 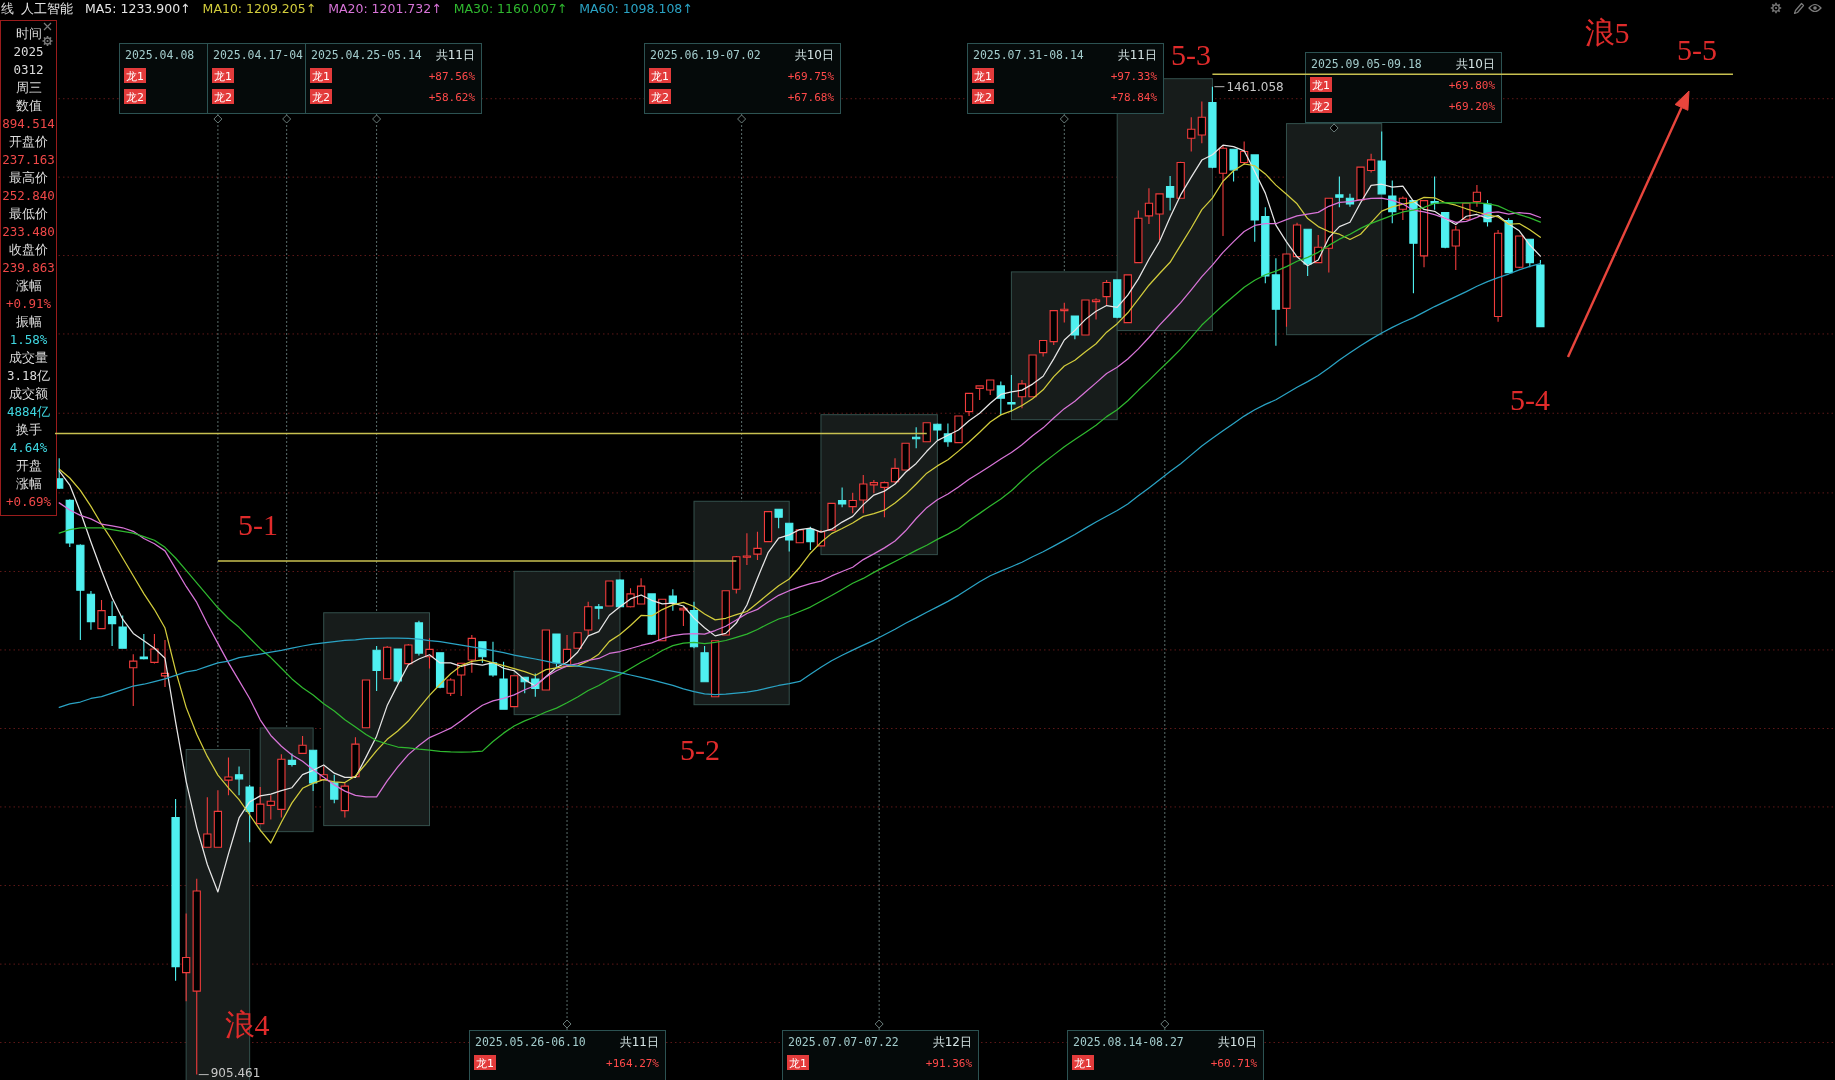 I want to click on annotation: 龙1, so click(x=798, y=1063).